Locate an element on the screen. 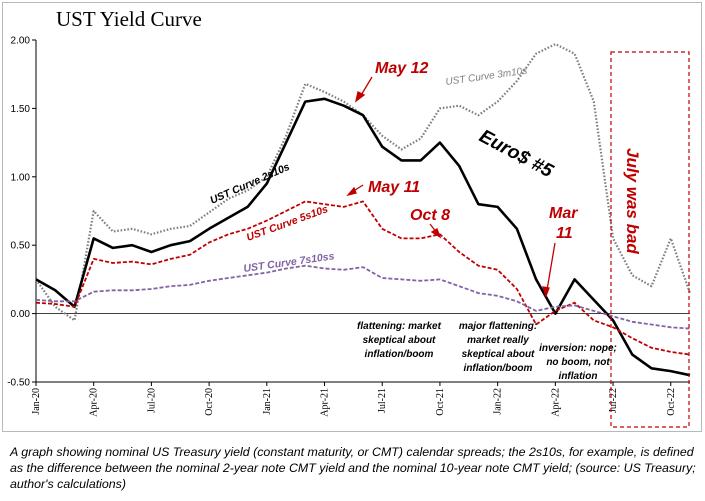 The image size is (705, 501). y-tick-label: 0.50 is located at coordinates (21, 246).